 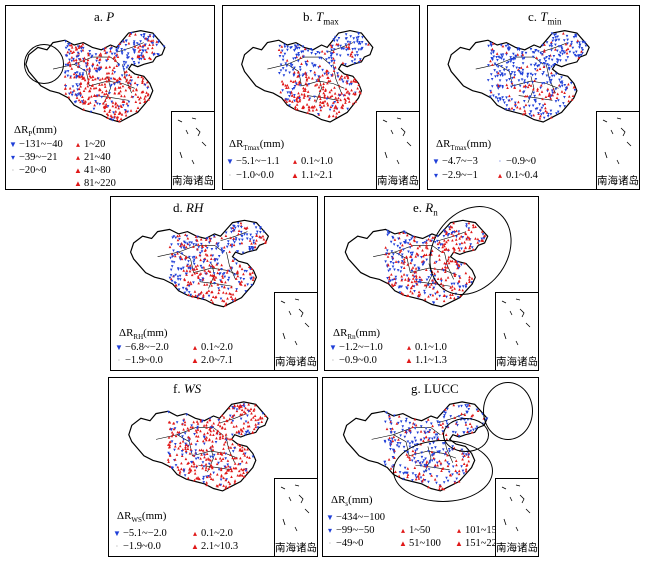 What do you see at coordinates (618, 162) in the screenshot?
I see `island-mark` at bounding box center [618, 162].